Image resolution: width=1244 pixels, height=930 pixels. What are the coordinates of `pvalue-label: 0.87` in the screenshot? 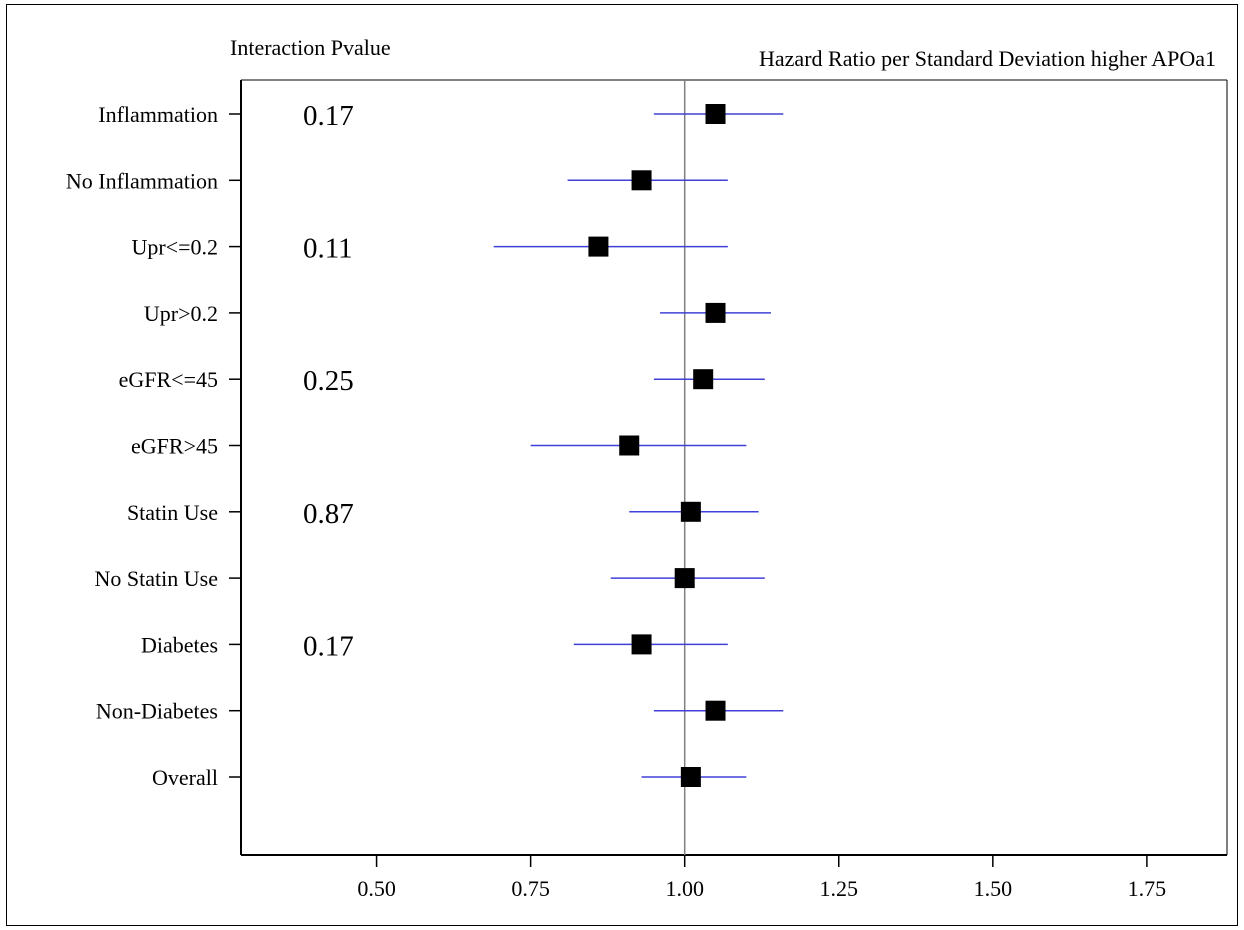 It's located at (328, 514).